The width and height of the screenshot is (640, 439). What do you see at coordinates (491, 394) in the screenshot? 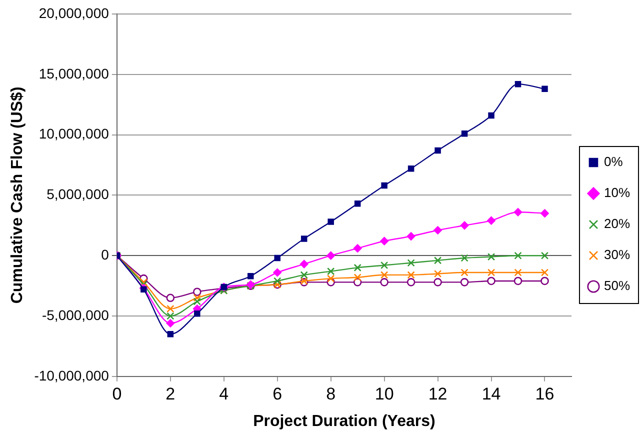
I see `x-tick-label: 14` at bounding box center [491, 394].